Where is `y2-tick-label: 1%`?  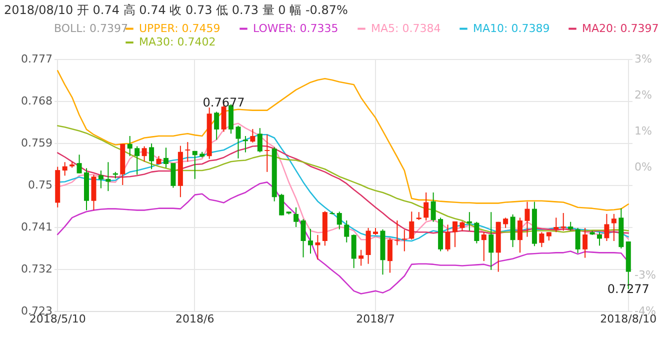 y2-tick-label: 1% is located at coordinates (643, 131).